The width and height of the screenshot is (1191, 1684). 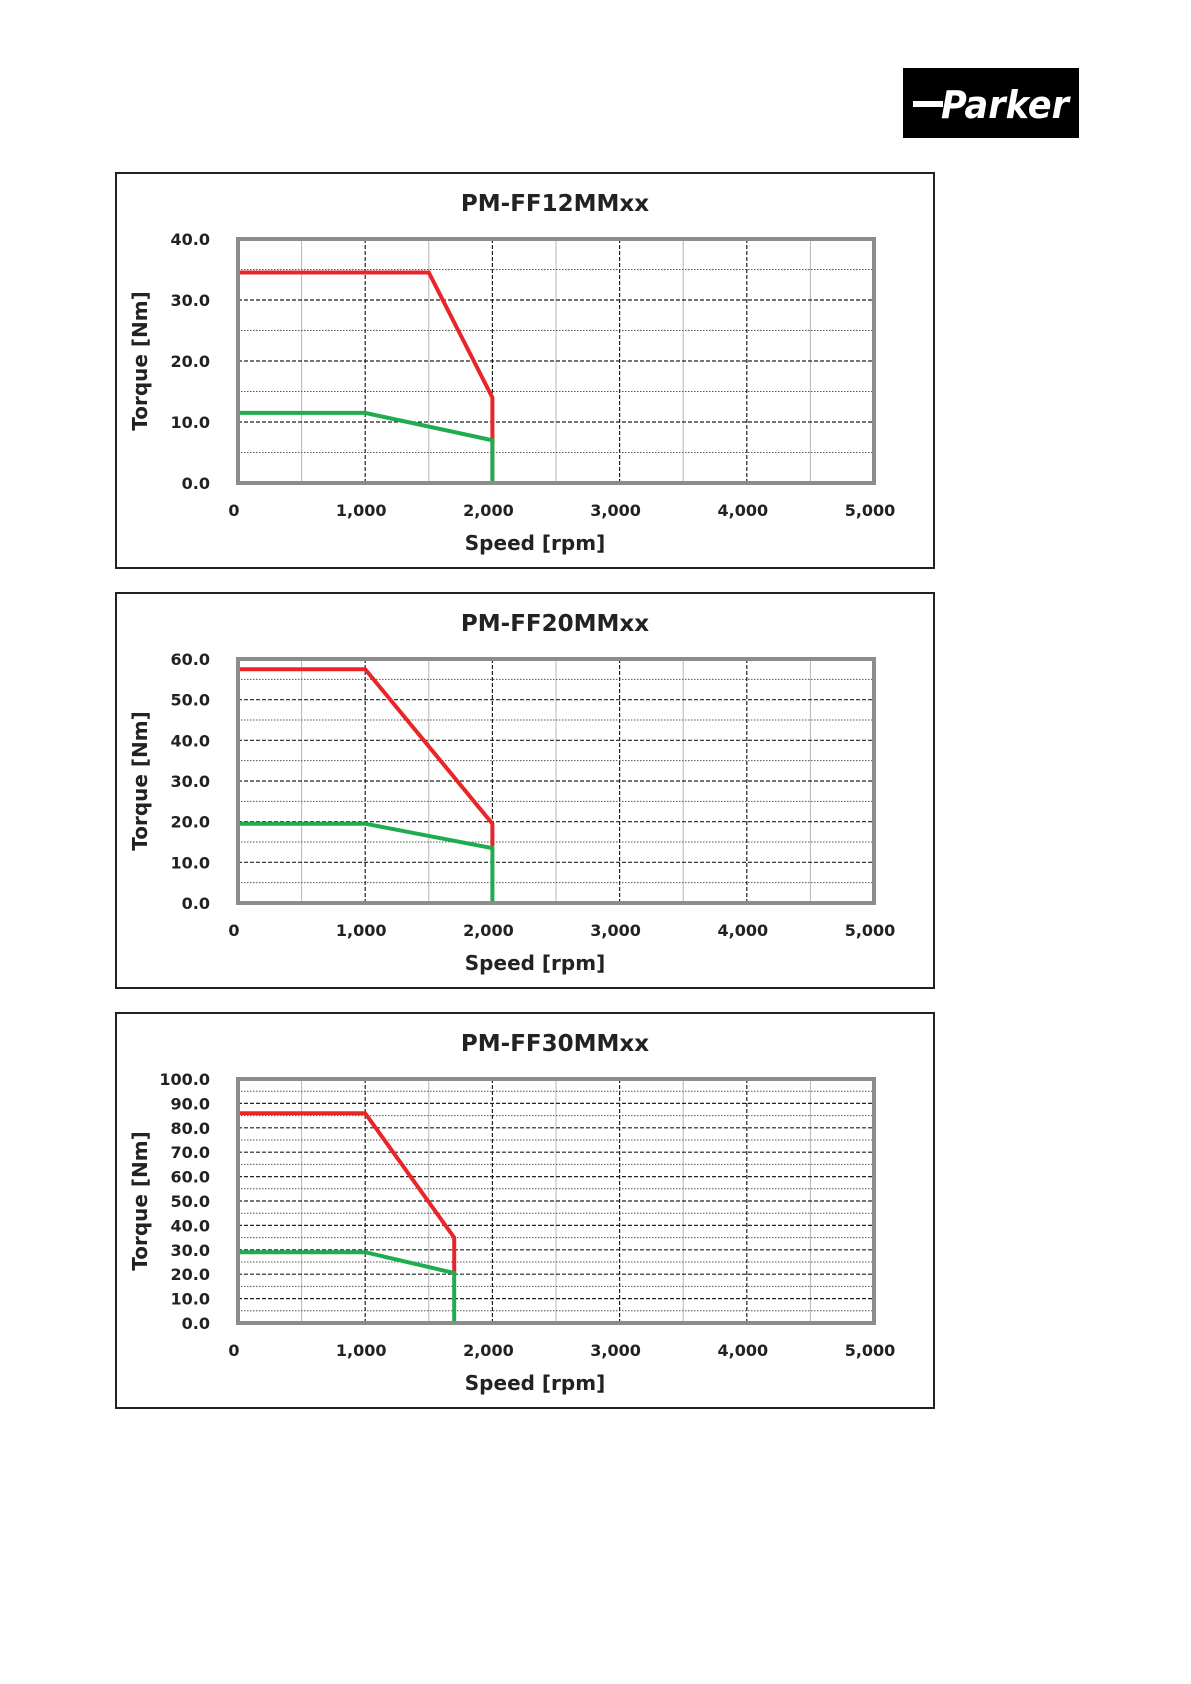 I want to click on parker-logo-graphic: Parker, so click(x=991, y=103).